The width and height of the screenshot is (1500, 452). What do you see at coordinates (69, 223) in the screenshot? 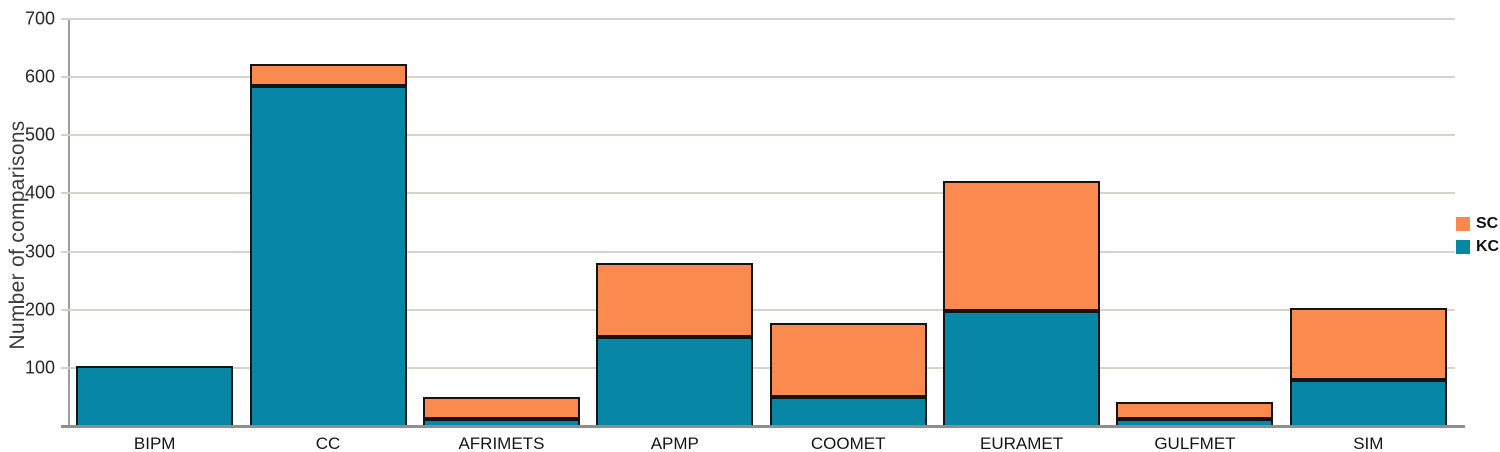
I see `y-axis-line` at bounding box center [69, 223].